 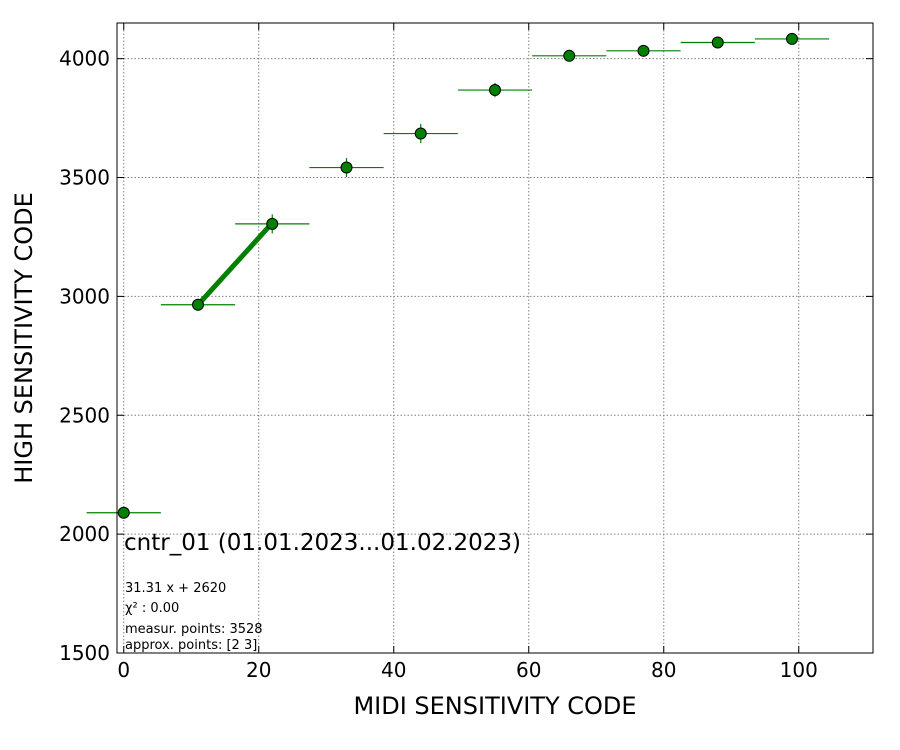 What do you see at coordinates (663, 670) in the screenshot?
I see `x-tick-label: 80` at bounding box center [663, 670].